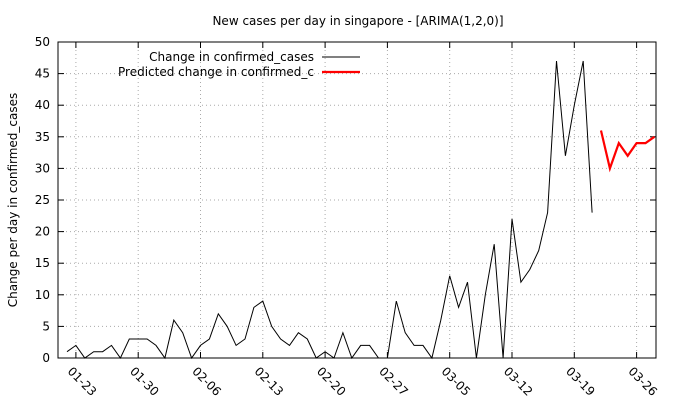  I want to click on y-tick-label: 0, so click(46, 358).